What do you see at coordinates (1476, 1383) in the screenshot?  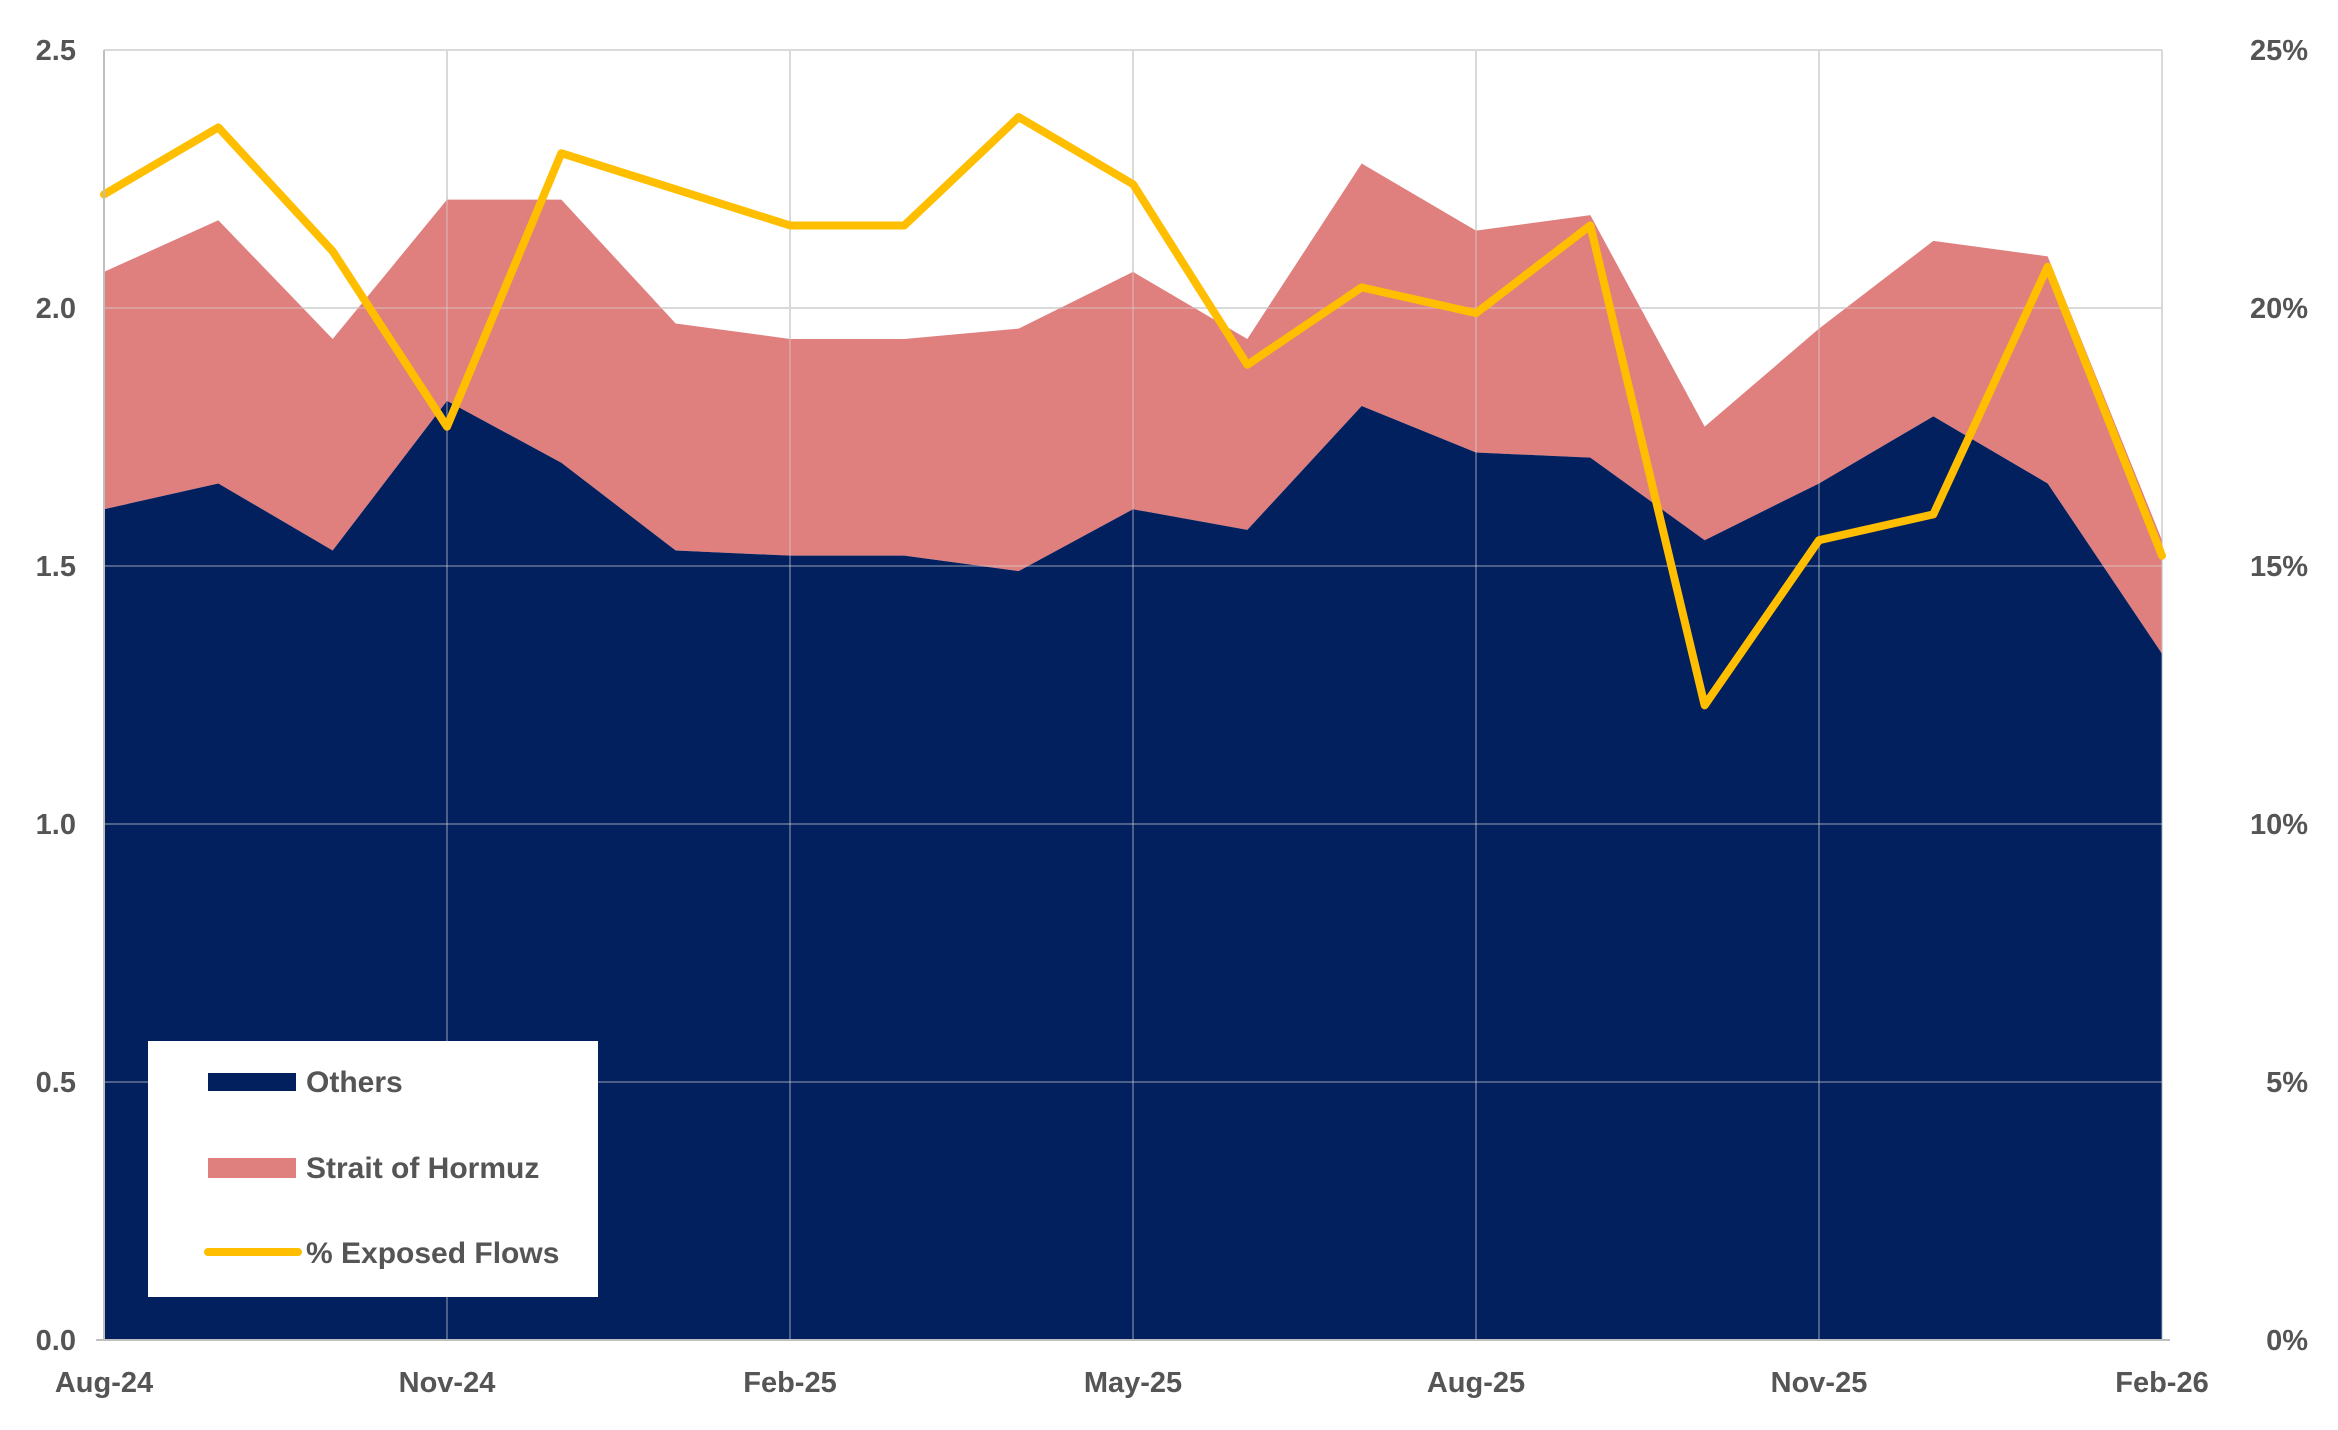 I see `x-tick-label: Aug-25` at bounding box center [1476, 1383].